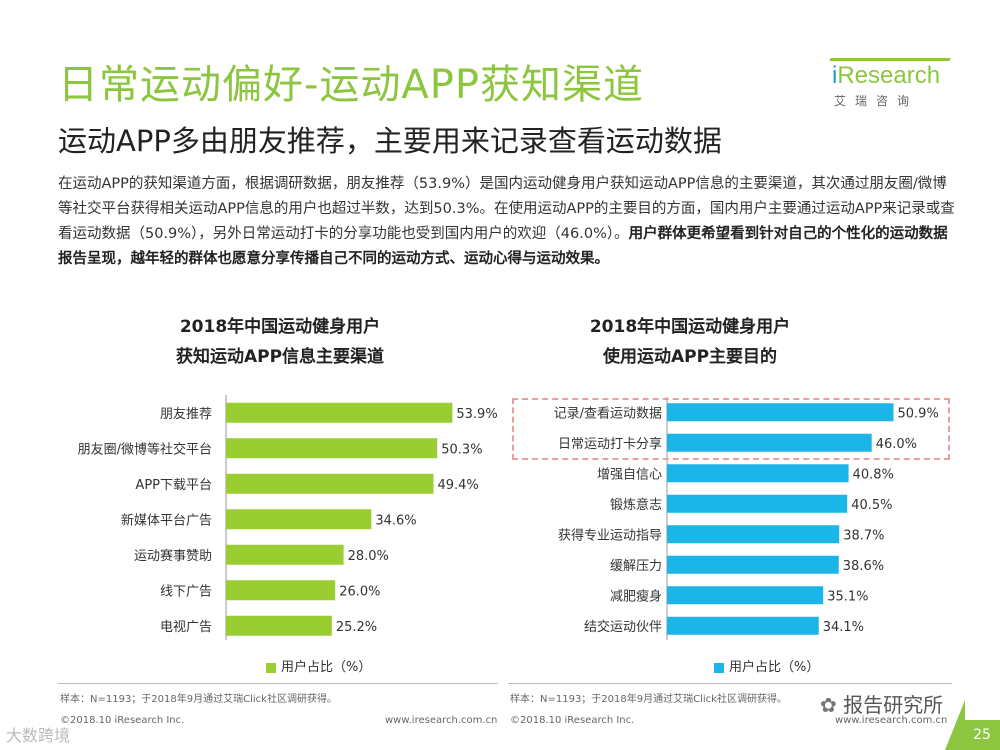 The image size is (1000, 750). I want to click on value-label: 34.1%, so click(843, 627).